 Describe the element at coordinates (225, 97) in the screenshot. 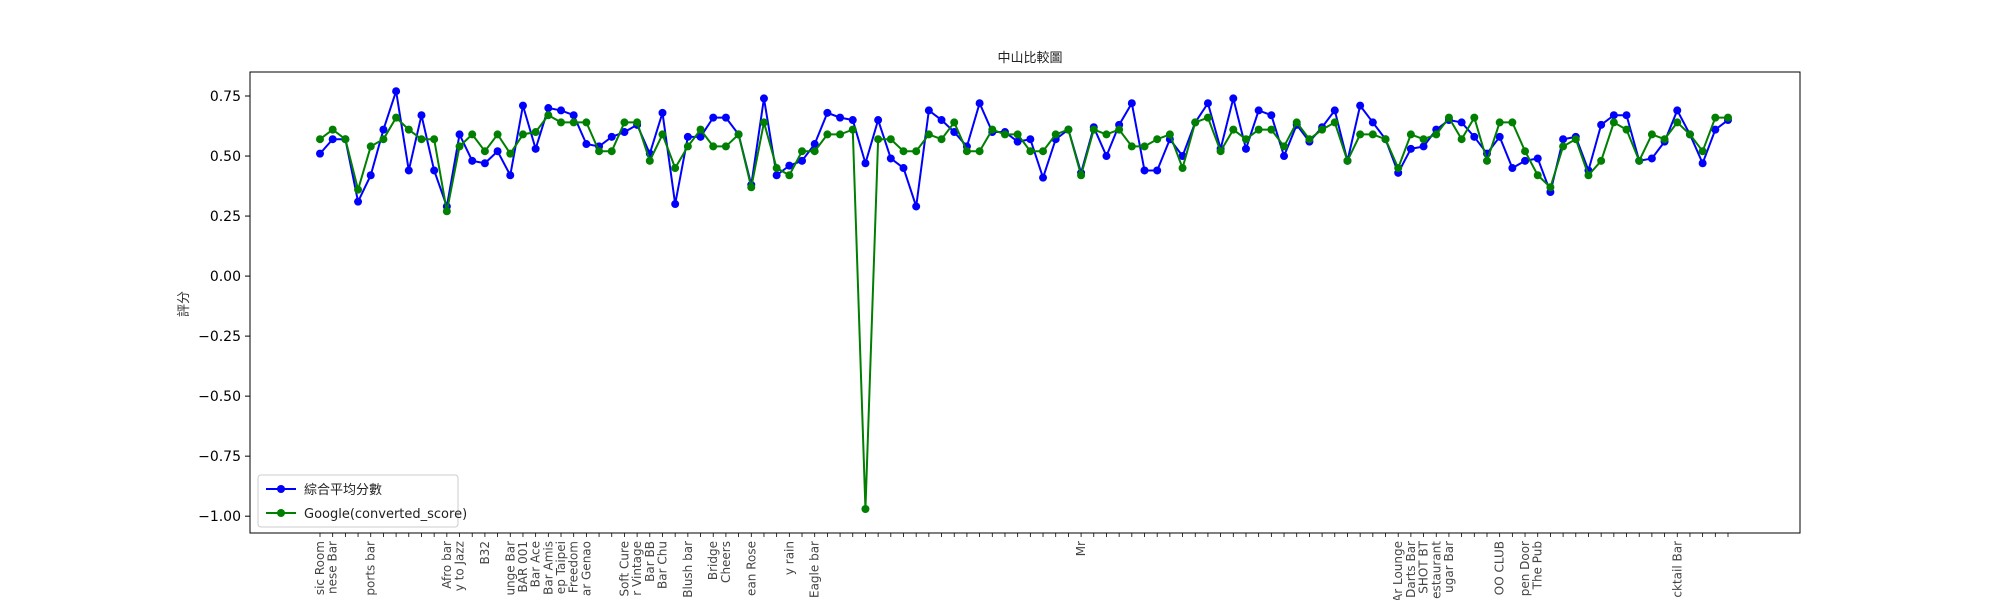

I see `y-tick-label: 0.75` at that location.